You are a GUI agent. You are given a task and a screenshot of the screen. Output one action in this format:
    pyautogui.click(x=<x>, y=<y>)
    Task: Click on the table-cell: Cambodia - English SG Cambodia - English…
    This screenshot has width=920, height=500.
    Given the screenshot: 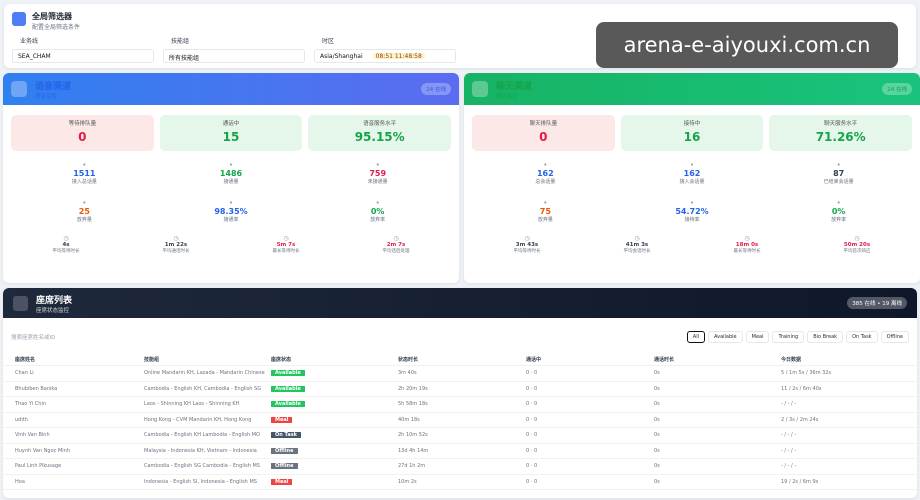 What is the action you would take?
    pyautogui.click(x=207, y=466)
    